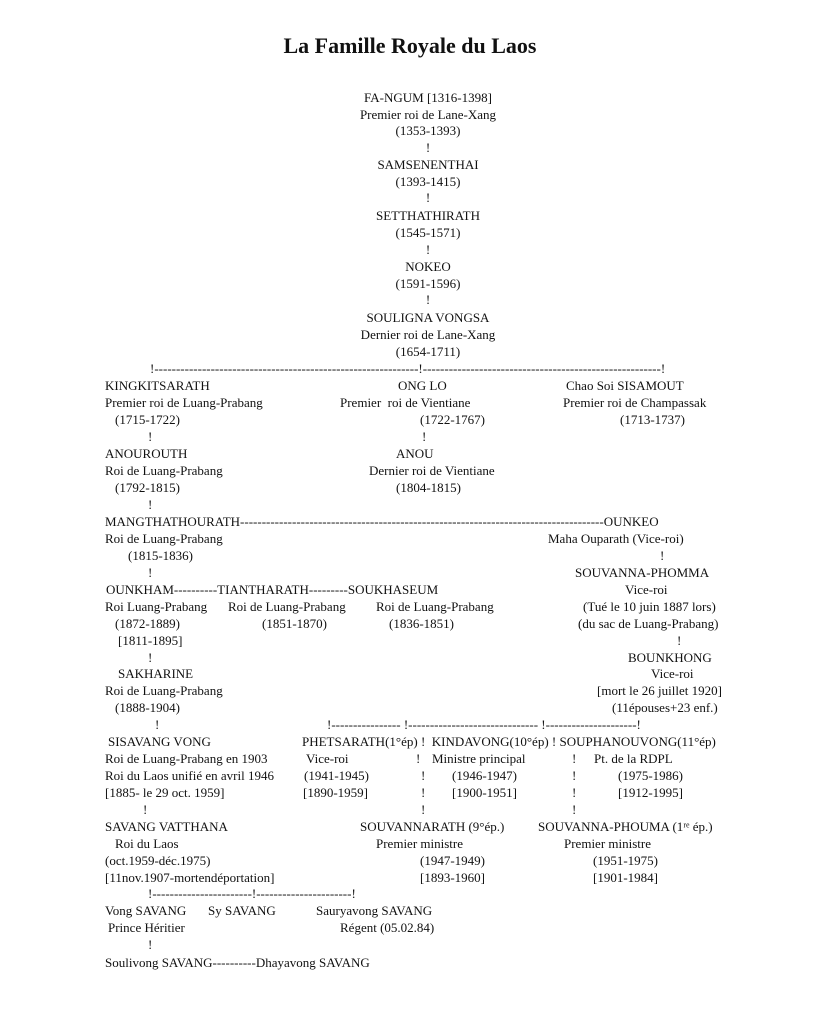 This screenshot has height=1024, width=820. What do you see at coordinates (147, 419) in the screenshot?
I see `tree-entry: (1715-1722)` at bounding box center [147, 419].